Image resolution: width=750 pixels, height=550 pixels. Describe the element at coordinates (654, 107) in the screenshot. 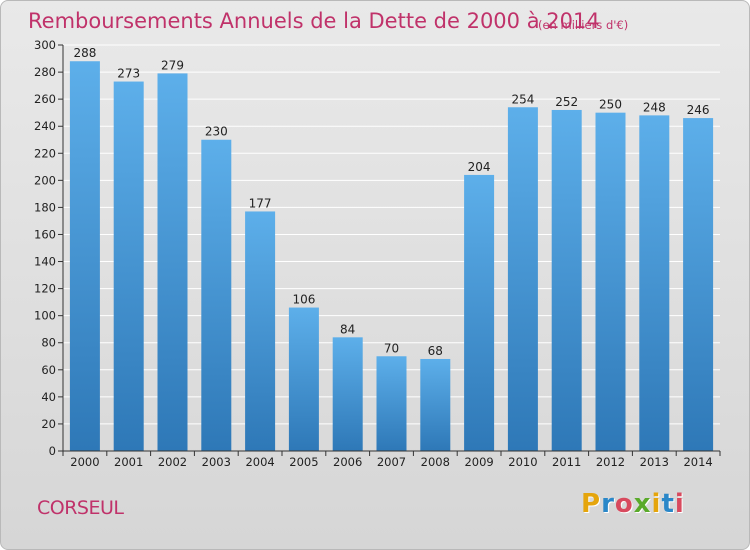

I see `data-label-2013: 248` at that location.